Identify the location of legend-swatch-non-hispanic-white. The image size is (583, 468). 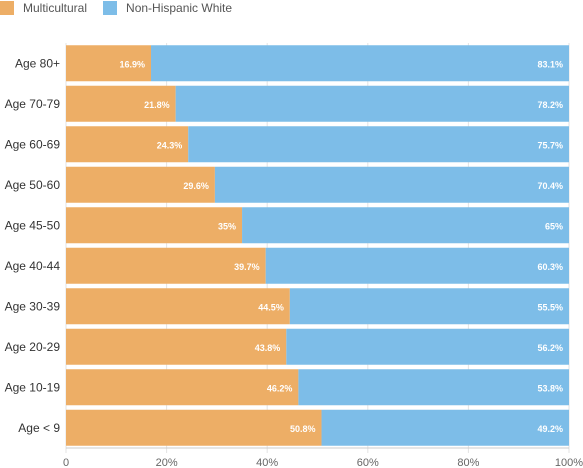
(110, 8).